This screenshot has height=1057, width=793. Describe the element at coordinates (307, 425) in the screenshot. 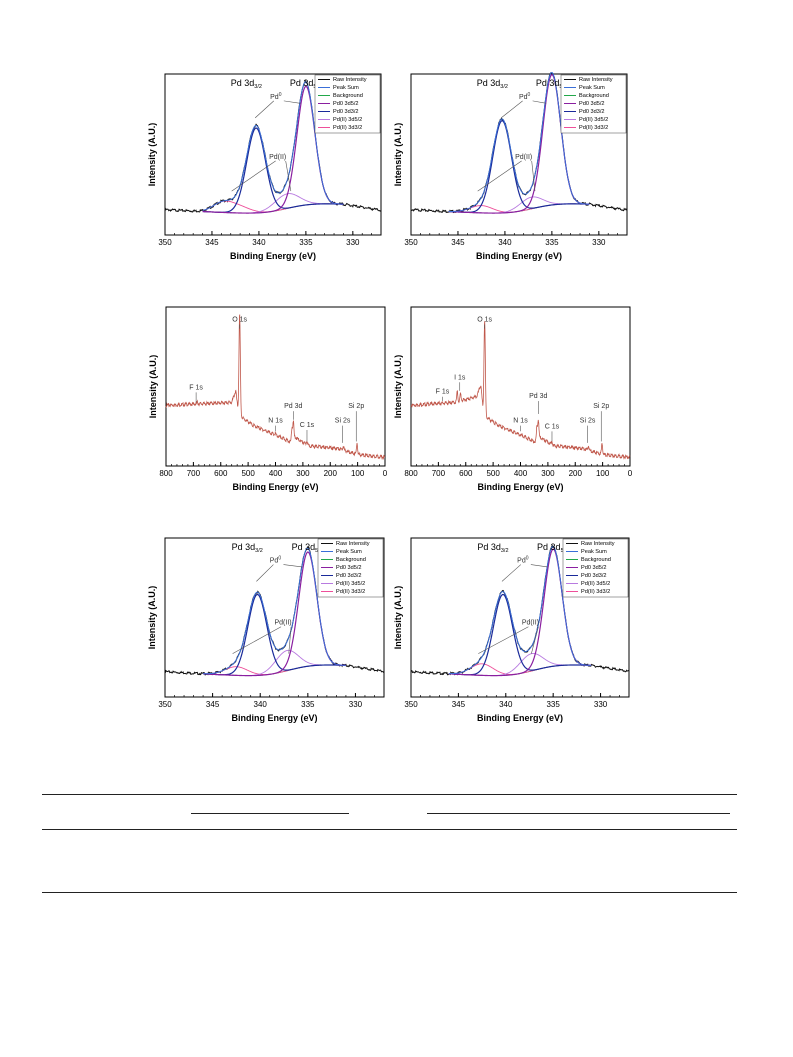

I see `peak-marker-label: C 1s` at that location.